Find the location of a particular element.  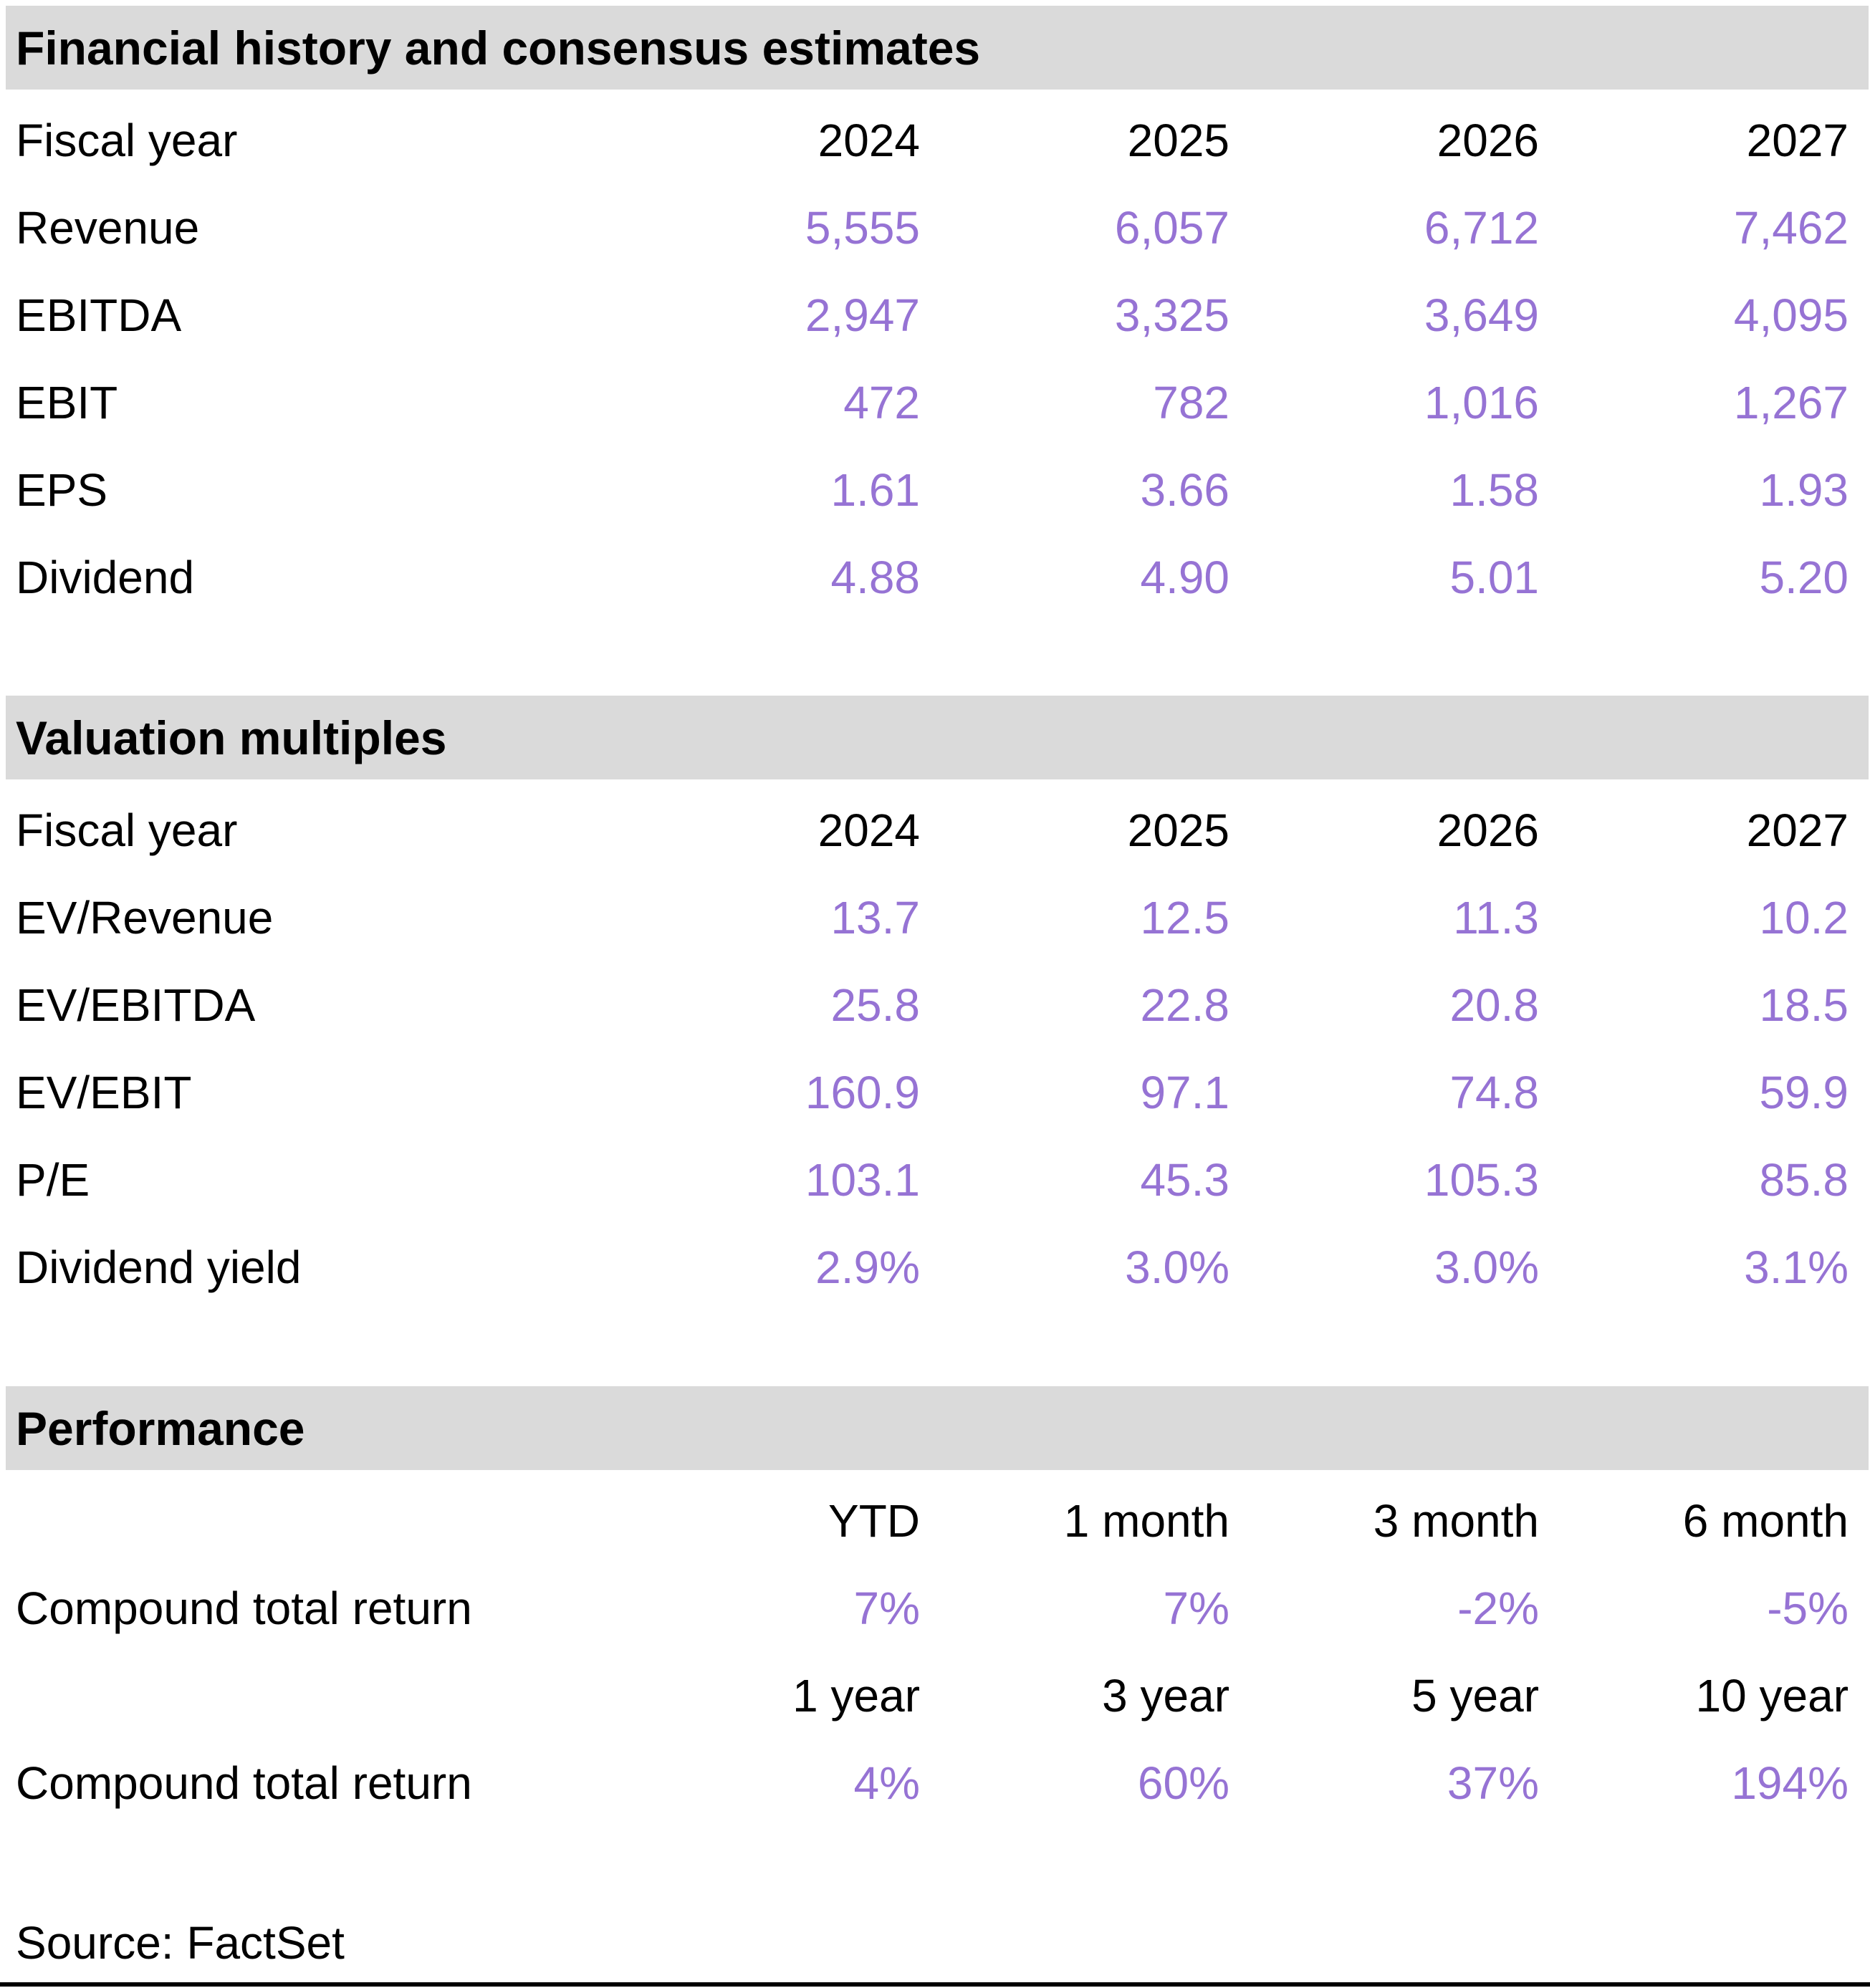

metric-value: 4.90 is located at coordinates (1184, 577).